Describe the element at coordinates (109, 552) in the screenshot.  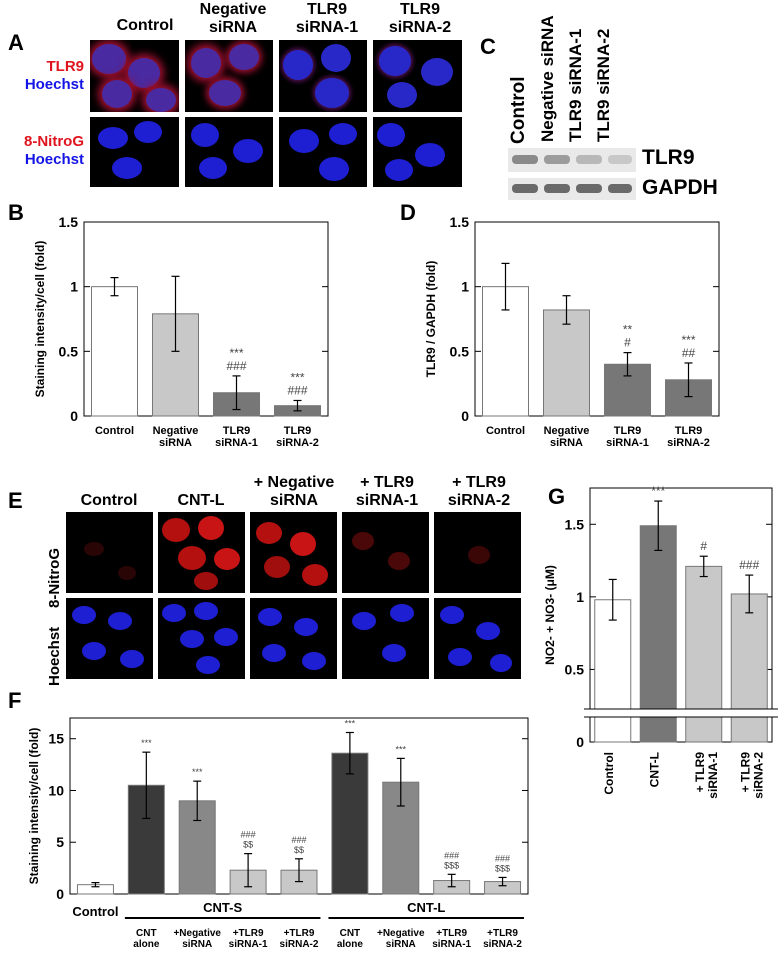
I see `micrograph-e-nitrog-control` at that location.